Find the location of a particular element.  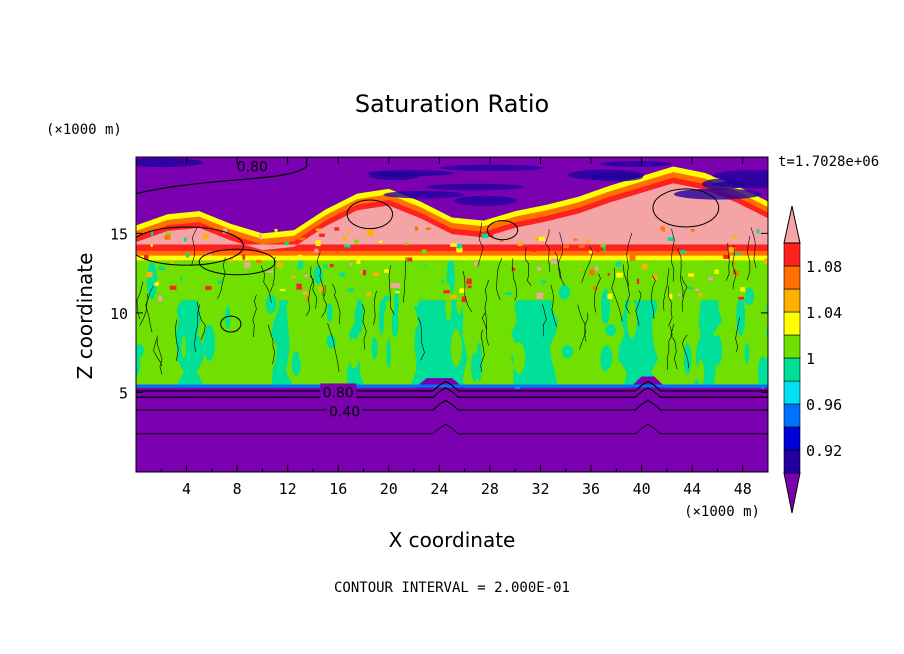

contour-interval-footer: CONTOUR INTERVAL = 2.000E-01 is located at coordinates (452, 588).